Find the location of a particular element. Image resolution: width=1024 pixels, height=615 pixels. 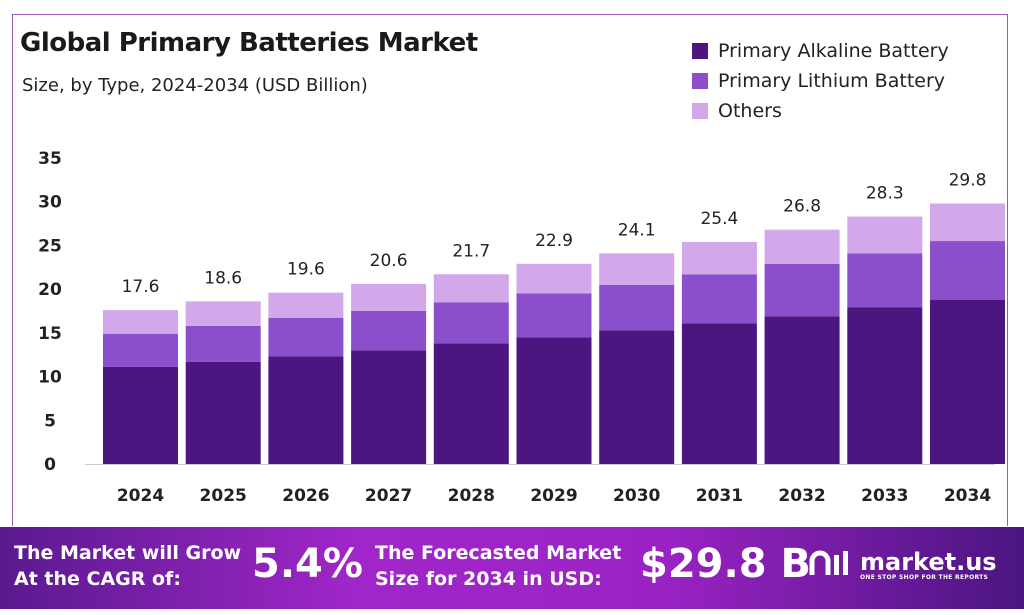

legend-item: Primary Alkaline Battery is located at coordinates (820, 51).